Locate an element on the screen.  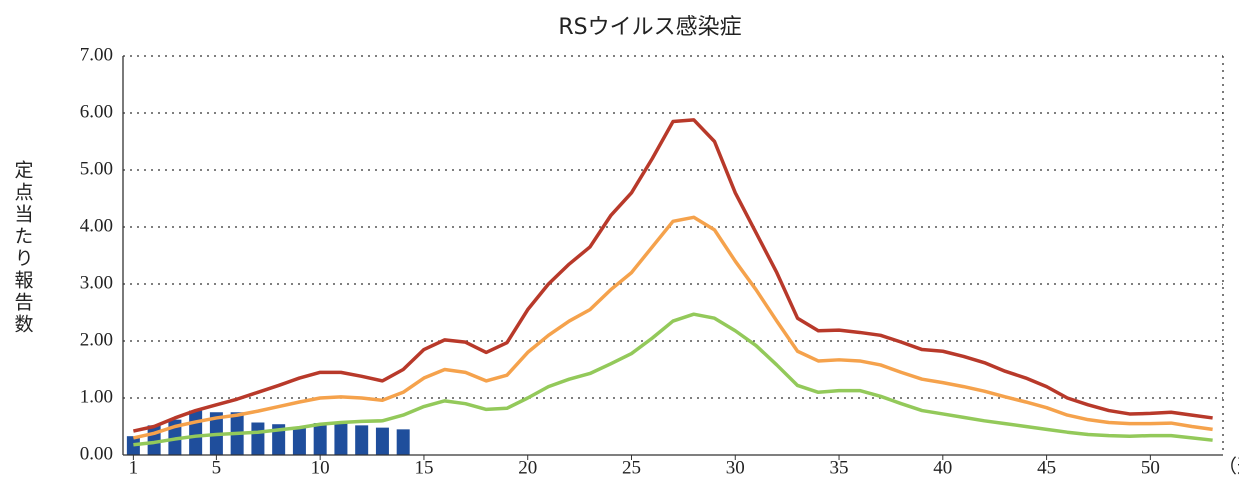
x-tick-label: 40 is located at coordinates (942, 467).